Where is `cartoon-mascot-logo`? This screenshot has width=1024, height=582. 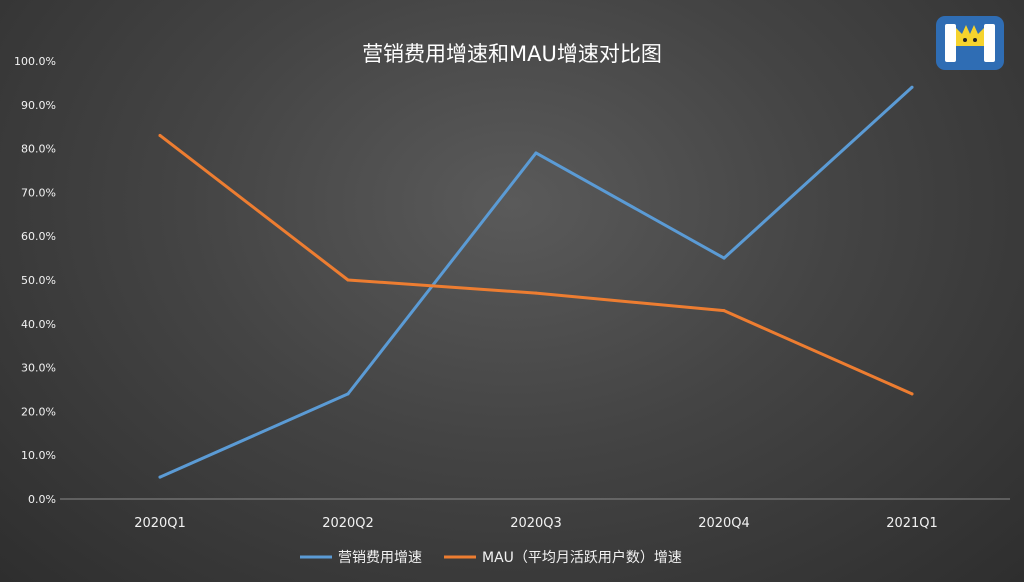
cartoon-mascot-logo is located at coordinates (970, 43).